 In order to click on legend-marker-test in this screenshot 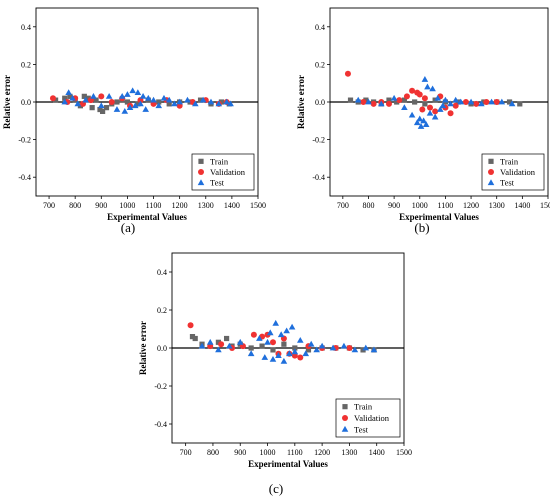, I will do `click(491, 182)`.